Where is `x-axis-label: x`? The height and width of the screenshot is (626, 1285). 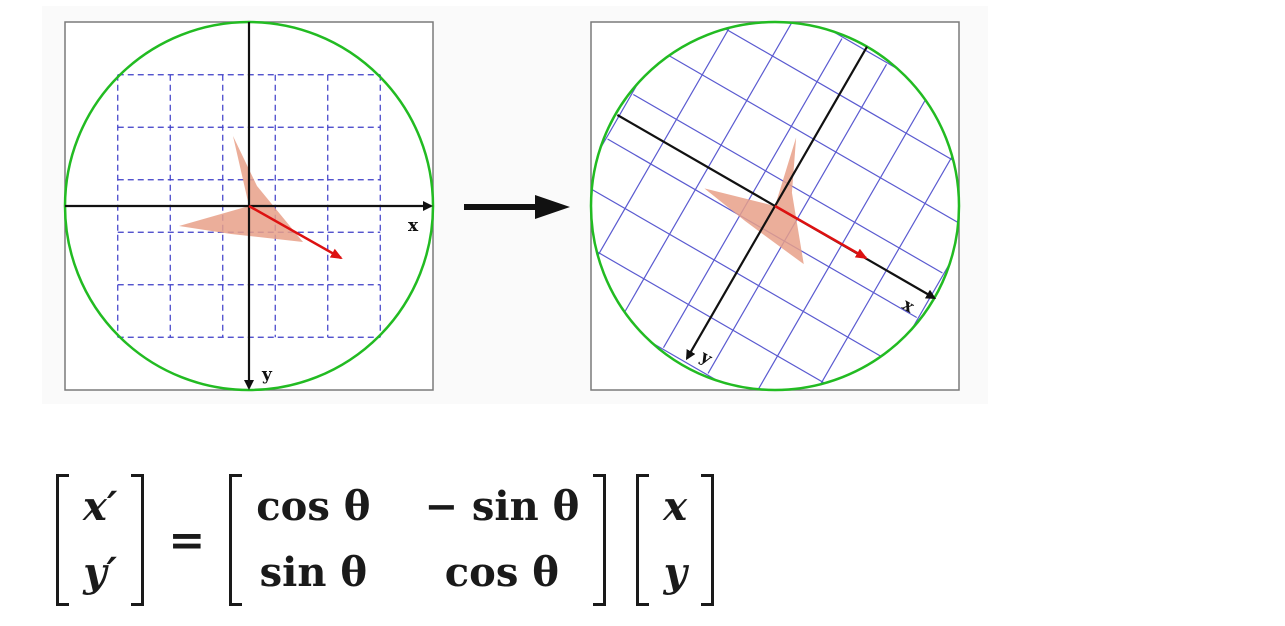 x-axis-label: x is located at coordinates (413, 226).